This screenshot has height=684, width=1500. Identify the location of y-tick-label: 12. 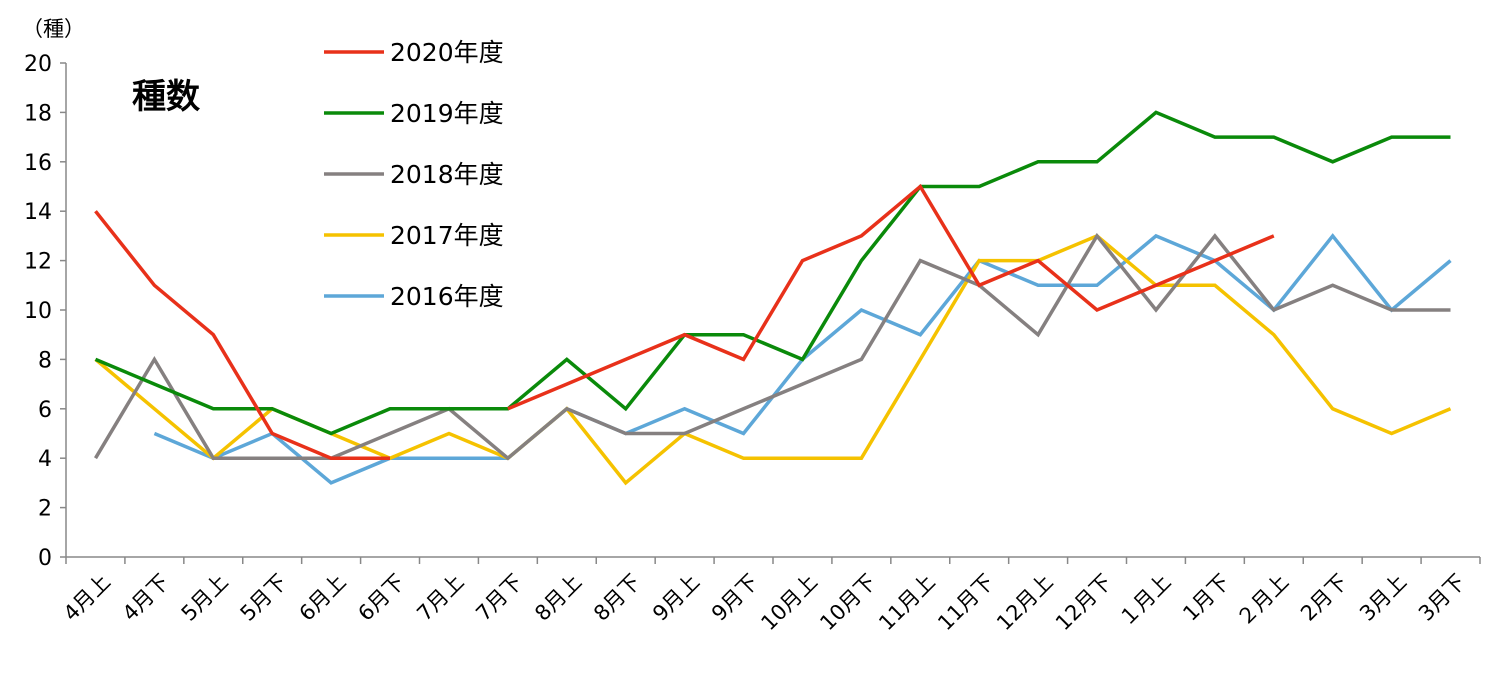
(38, 262).